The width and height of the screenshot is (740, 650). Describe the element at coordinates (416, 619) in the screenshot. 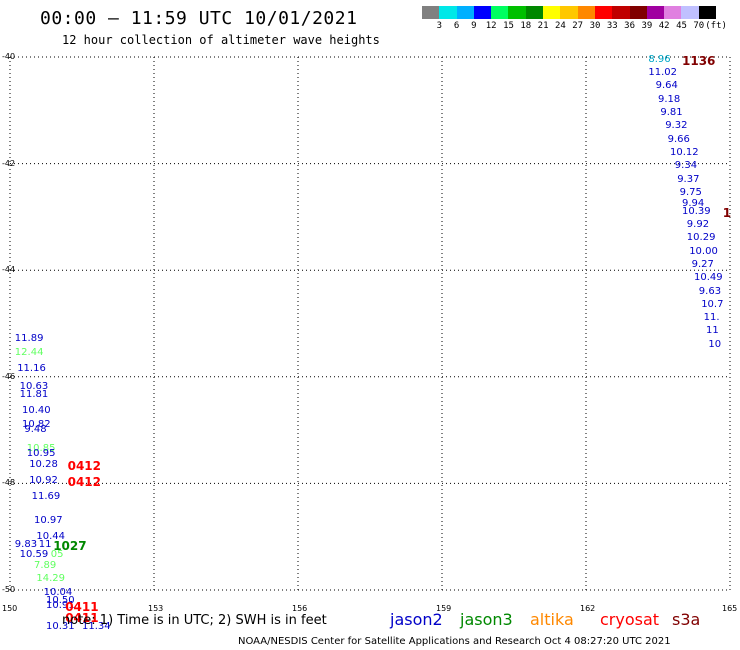

I see `satellite-jason2: jason2` at that location.